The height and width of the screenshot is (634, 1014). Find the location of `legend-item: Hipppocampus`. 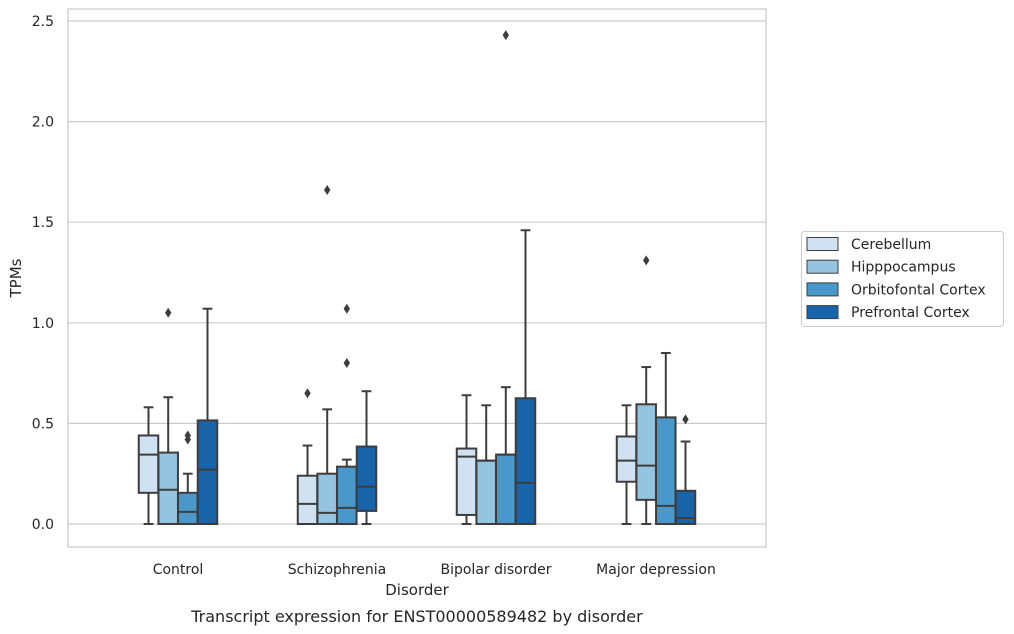

legend-item: Hipppocampus is located at coordinates (881, 267).